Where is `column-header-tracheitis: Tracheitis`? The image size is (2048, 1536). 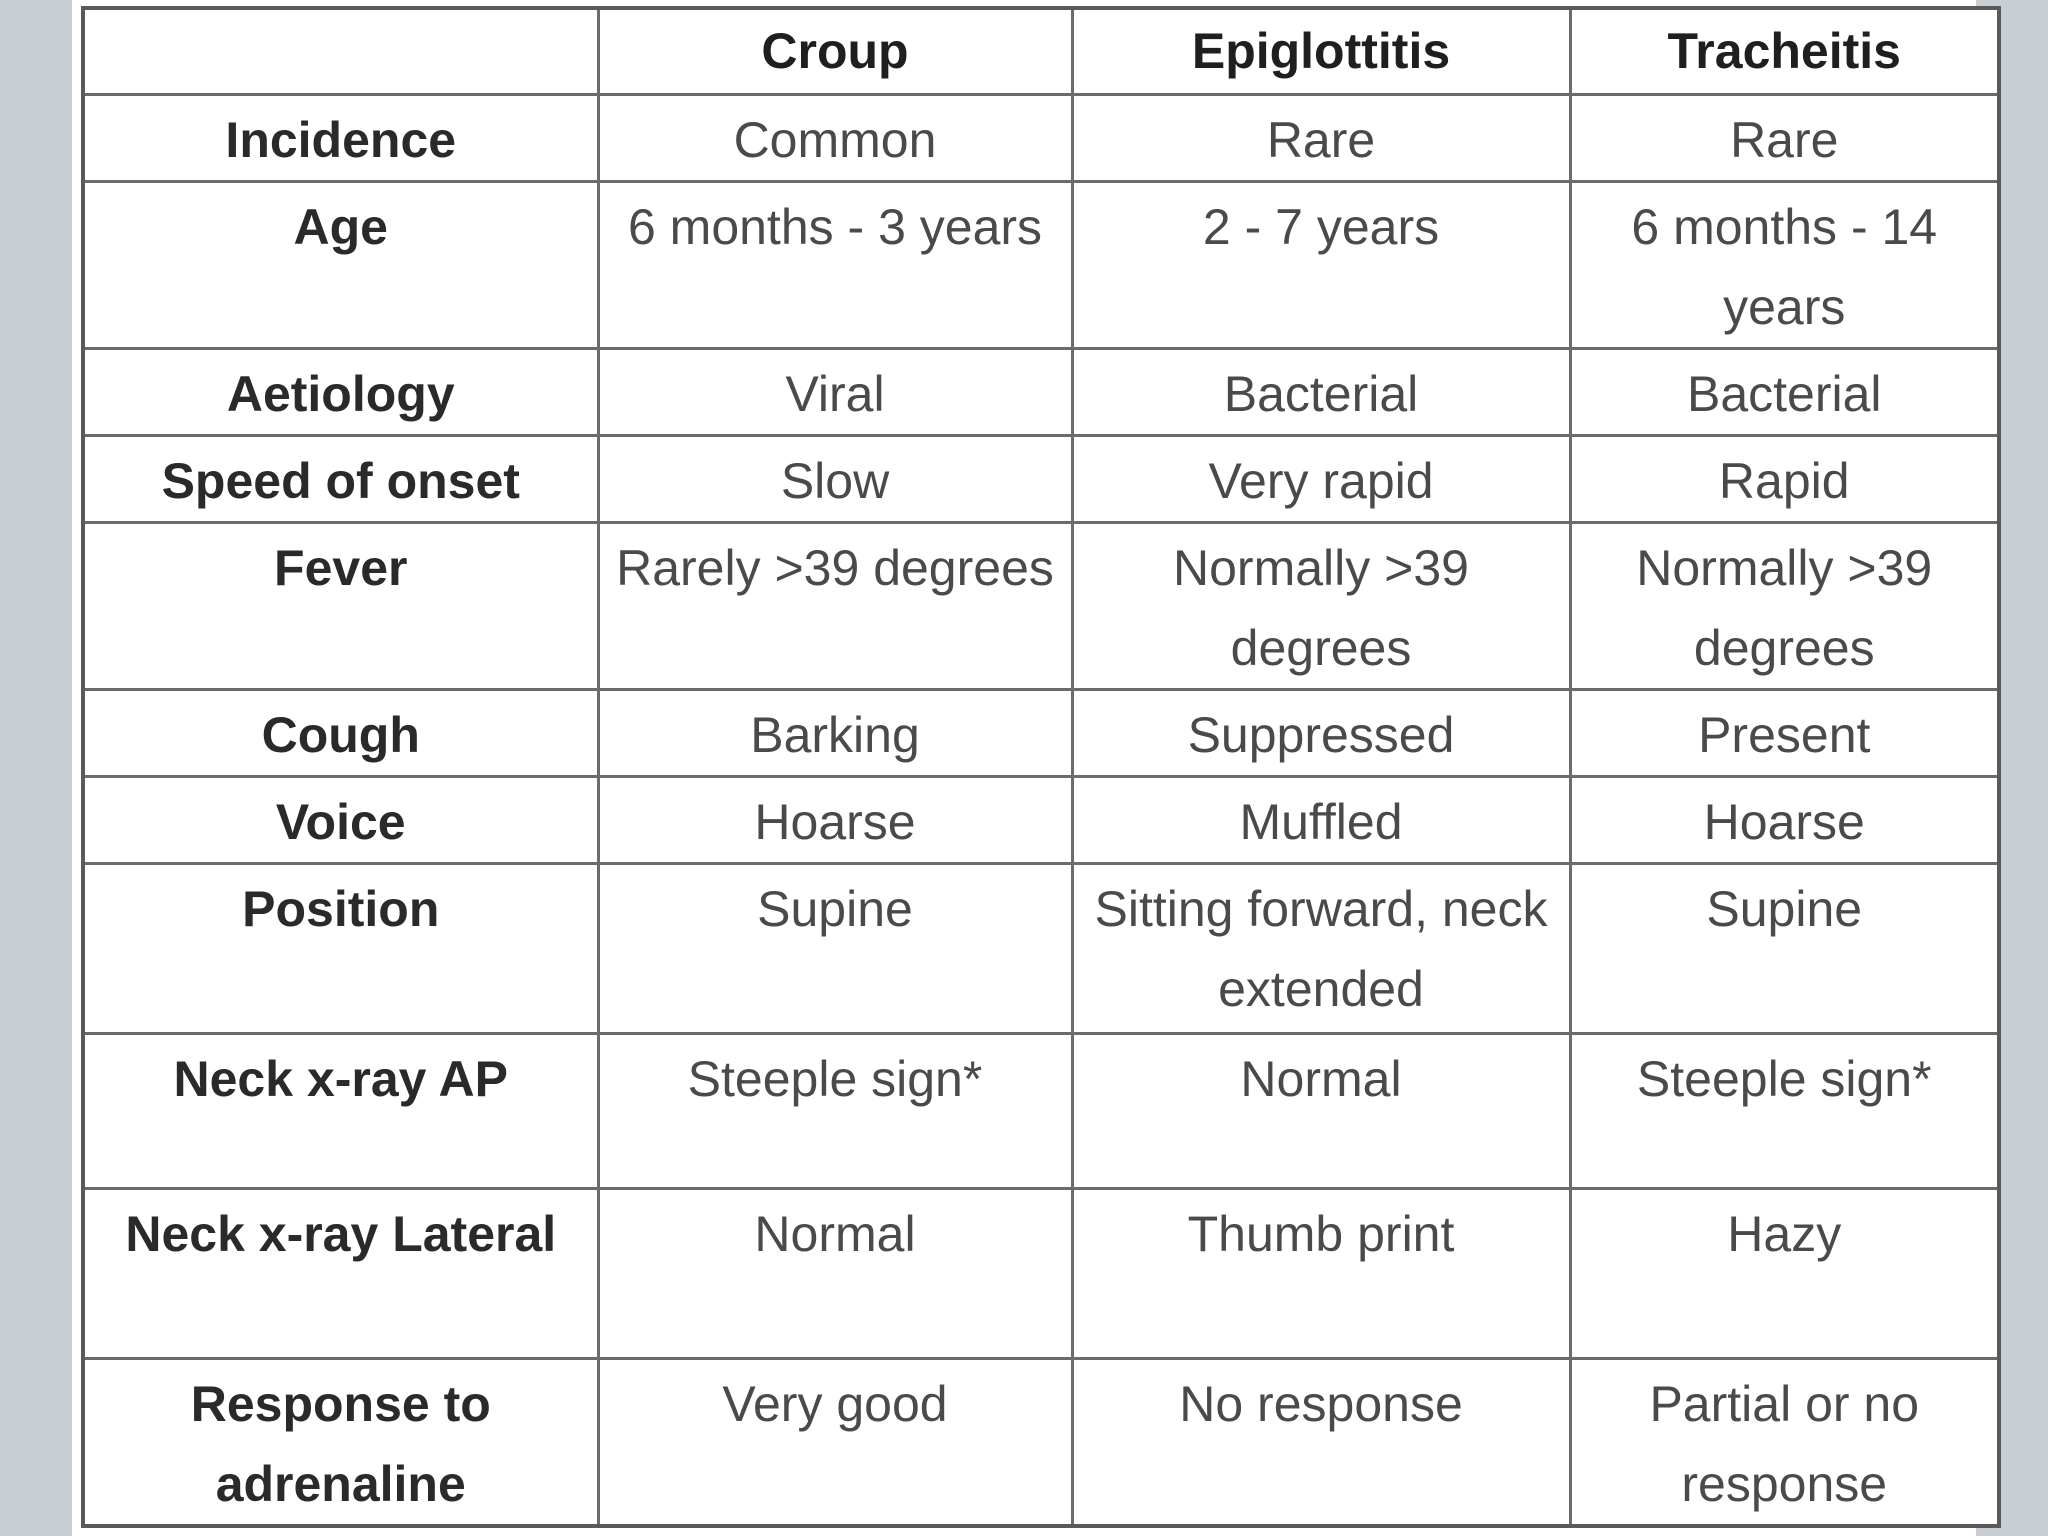
column-header-tracheitis: Tracheitis is located at coordinates (1784, 51).